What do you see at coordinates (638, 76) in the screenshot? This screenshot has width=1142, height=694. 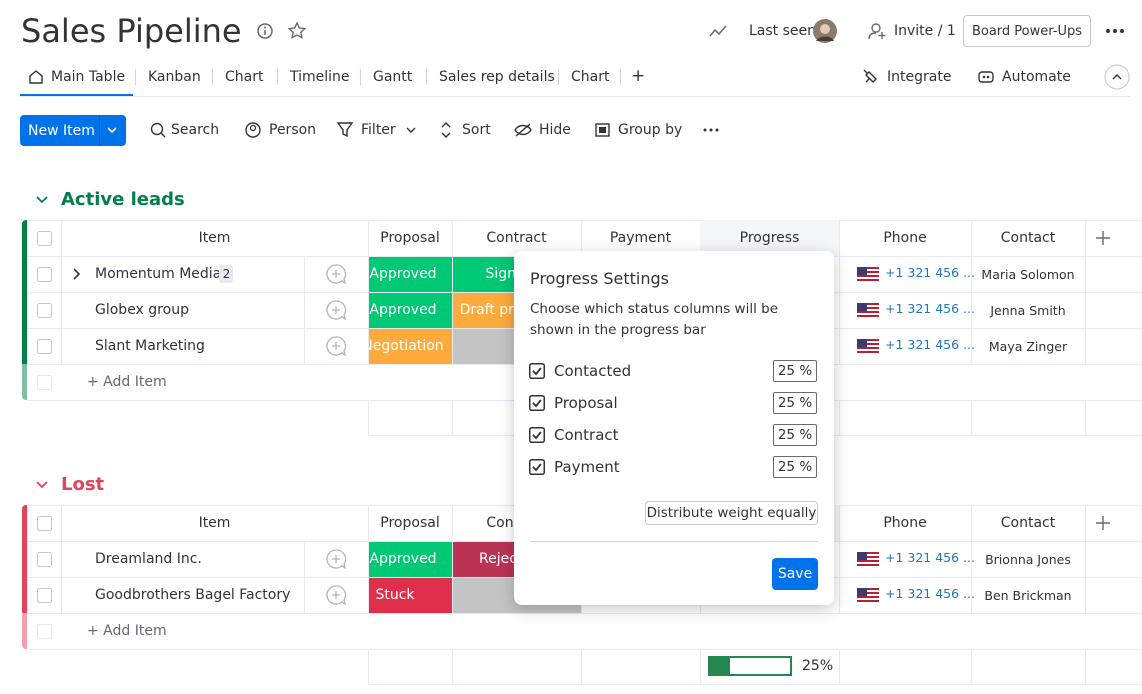 I see `add-tab: +` at bounding box center [638, 76].